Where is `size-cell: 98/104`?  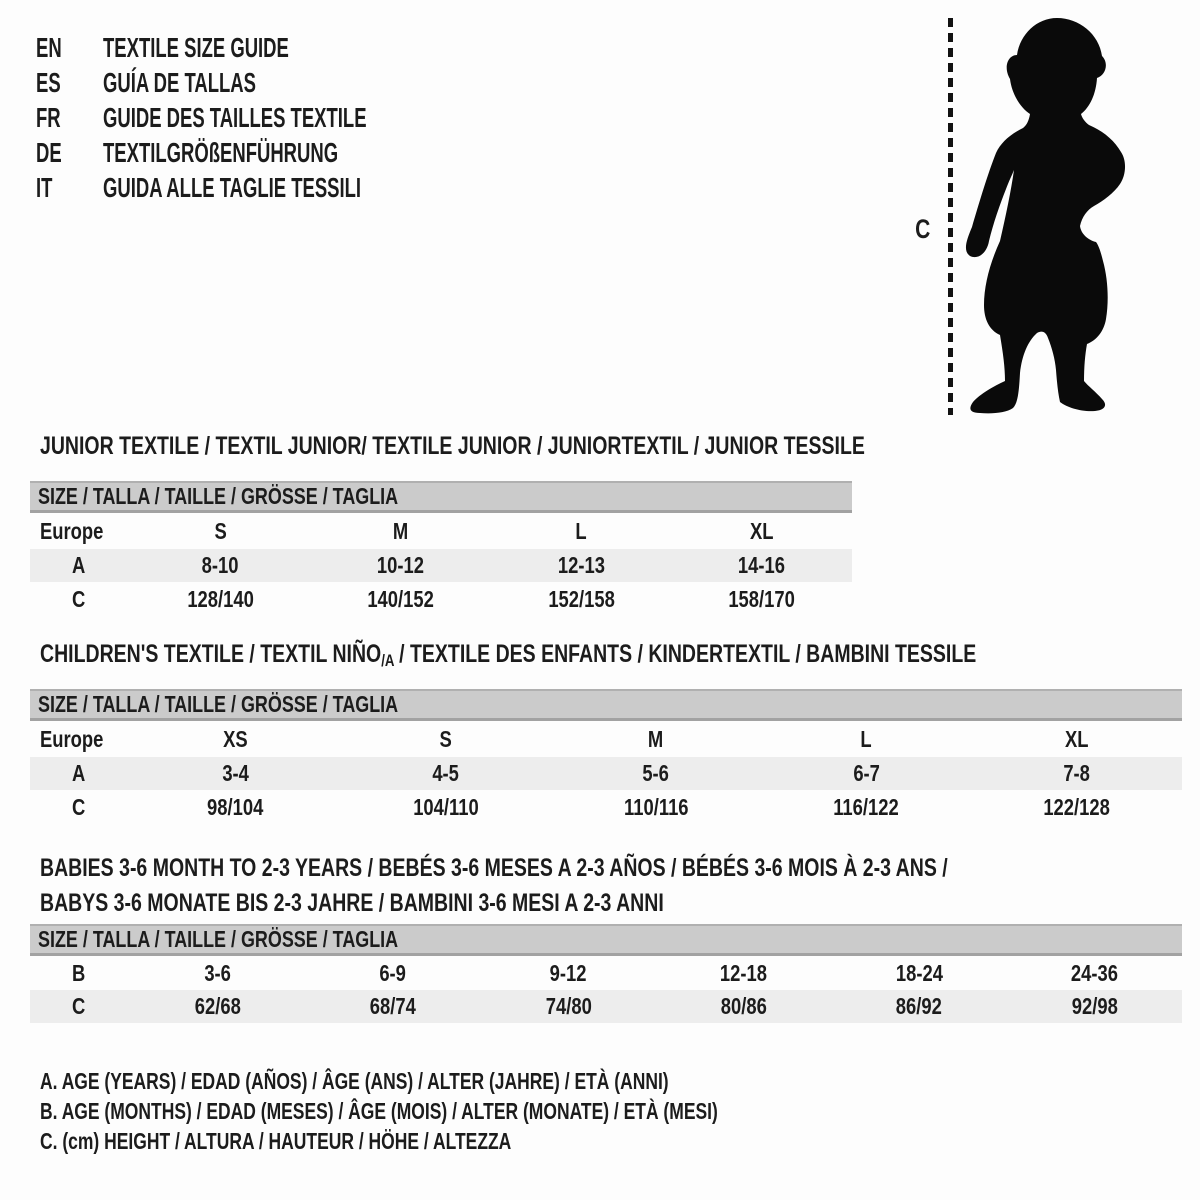
size-cell: 98/104 is located at coordinates (235, 806).